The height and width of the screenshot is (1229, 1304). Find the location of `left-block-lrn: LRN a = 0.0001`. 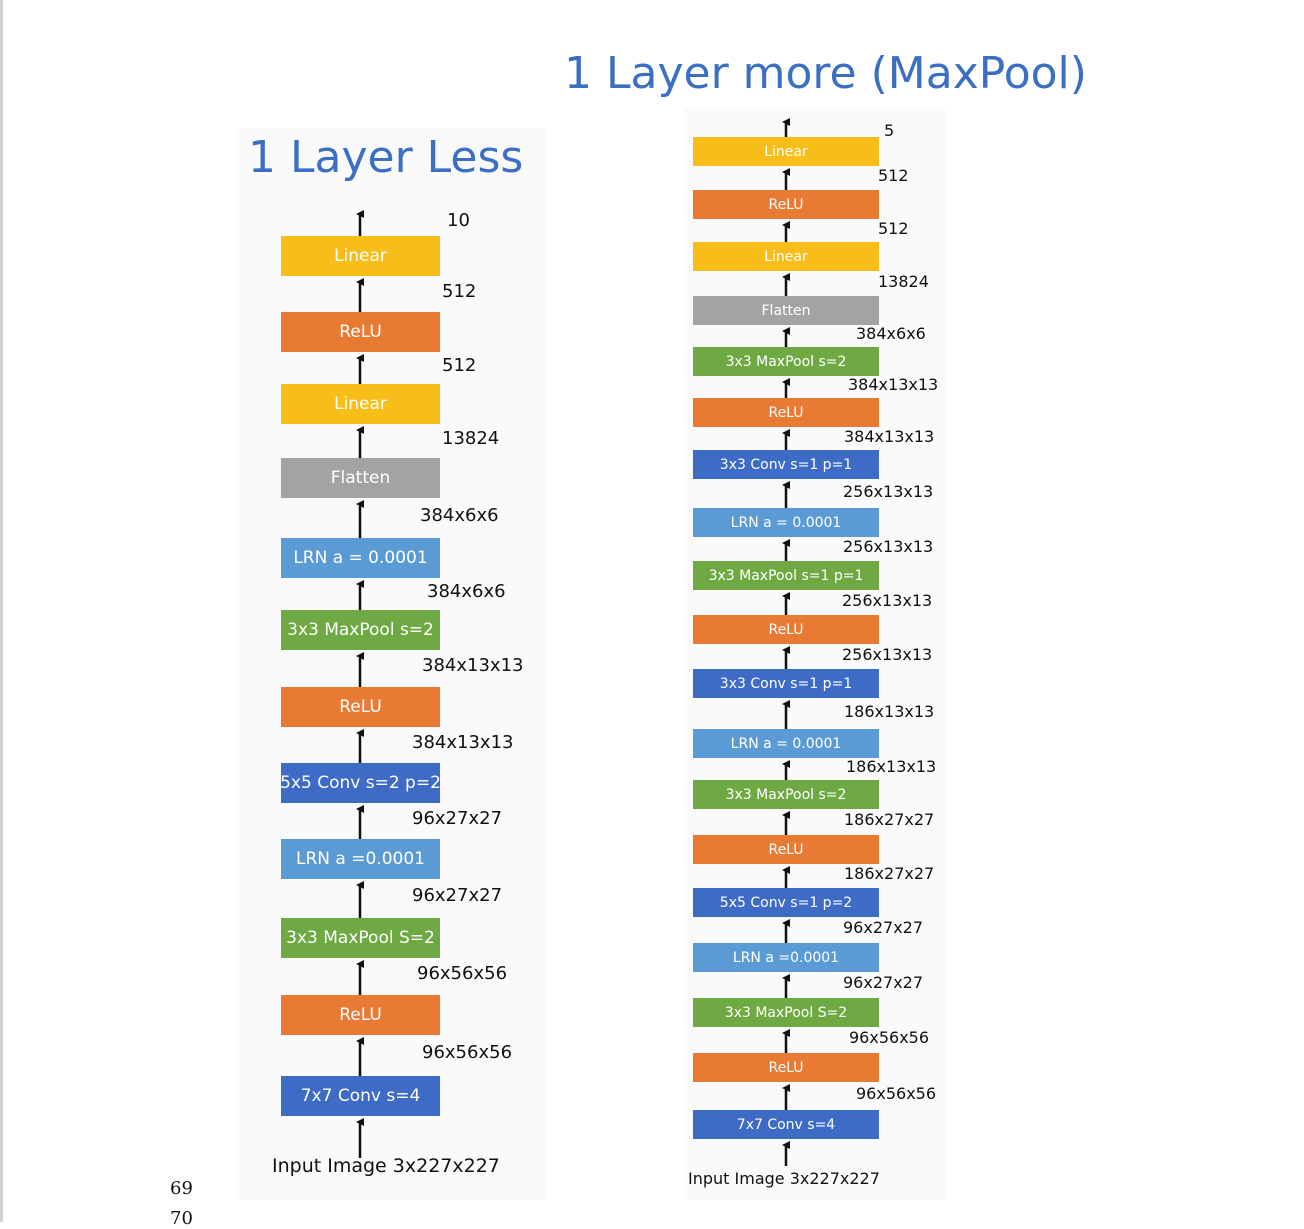

left-block-lrn: LRN a = 0.0001 is located at coordinates (360, 558).